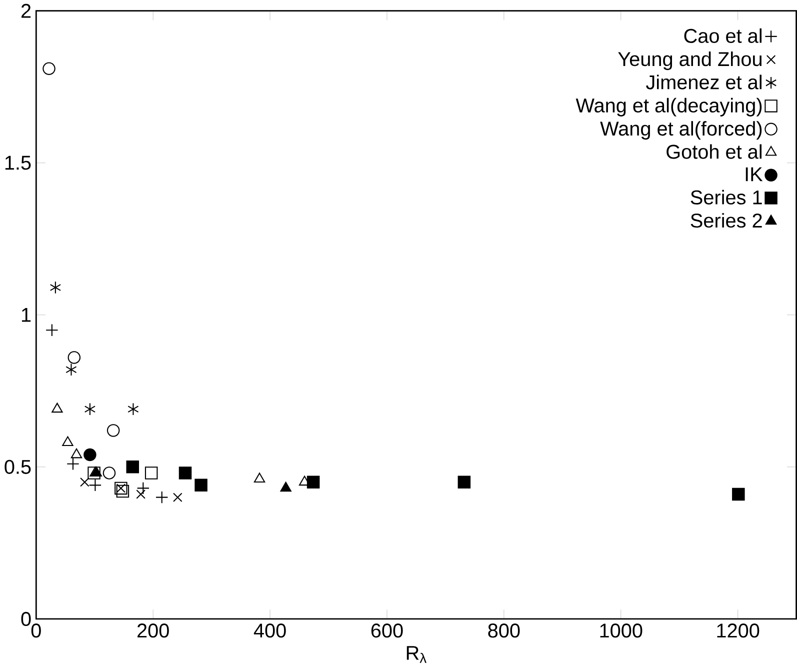 This screenshot has height=667, width=797. I want to click on legend-label: Gotoh et al, so click(714, 151).